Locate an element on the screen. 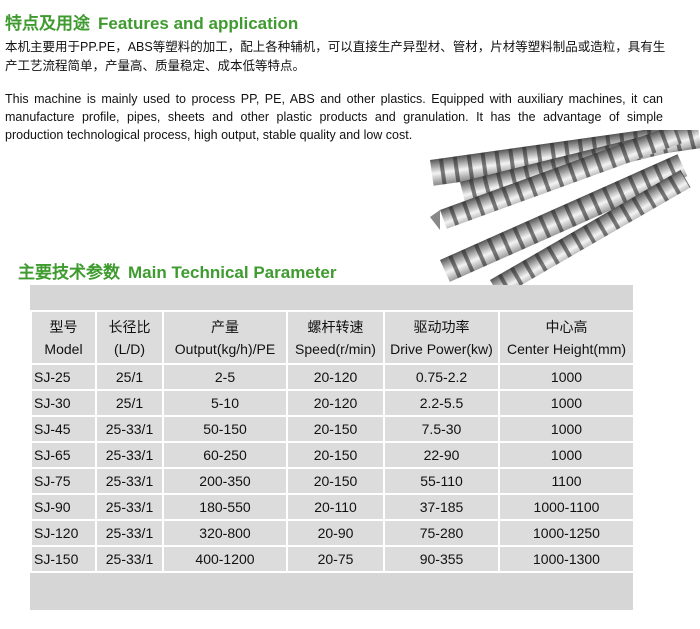  table-cell: 400-1200 is located at coordinates (225, 559).